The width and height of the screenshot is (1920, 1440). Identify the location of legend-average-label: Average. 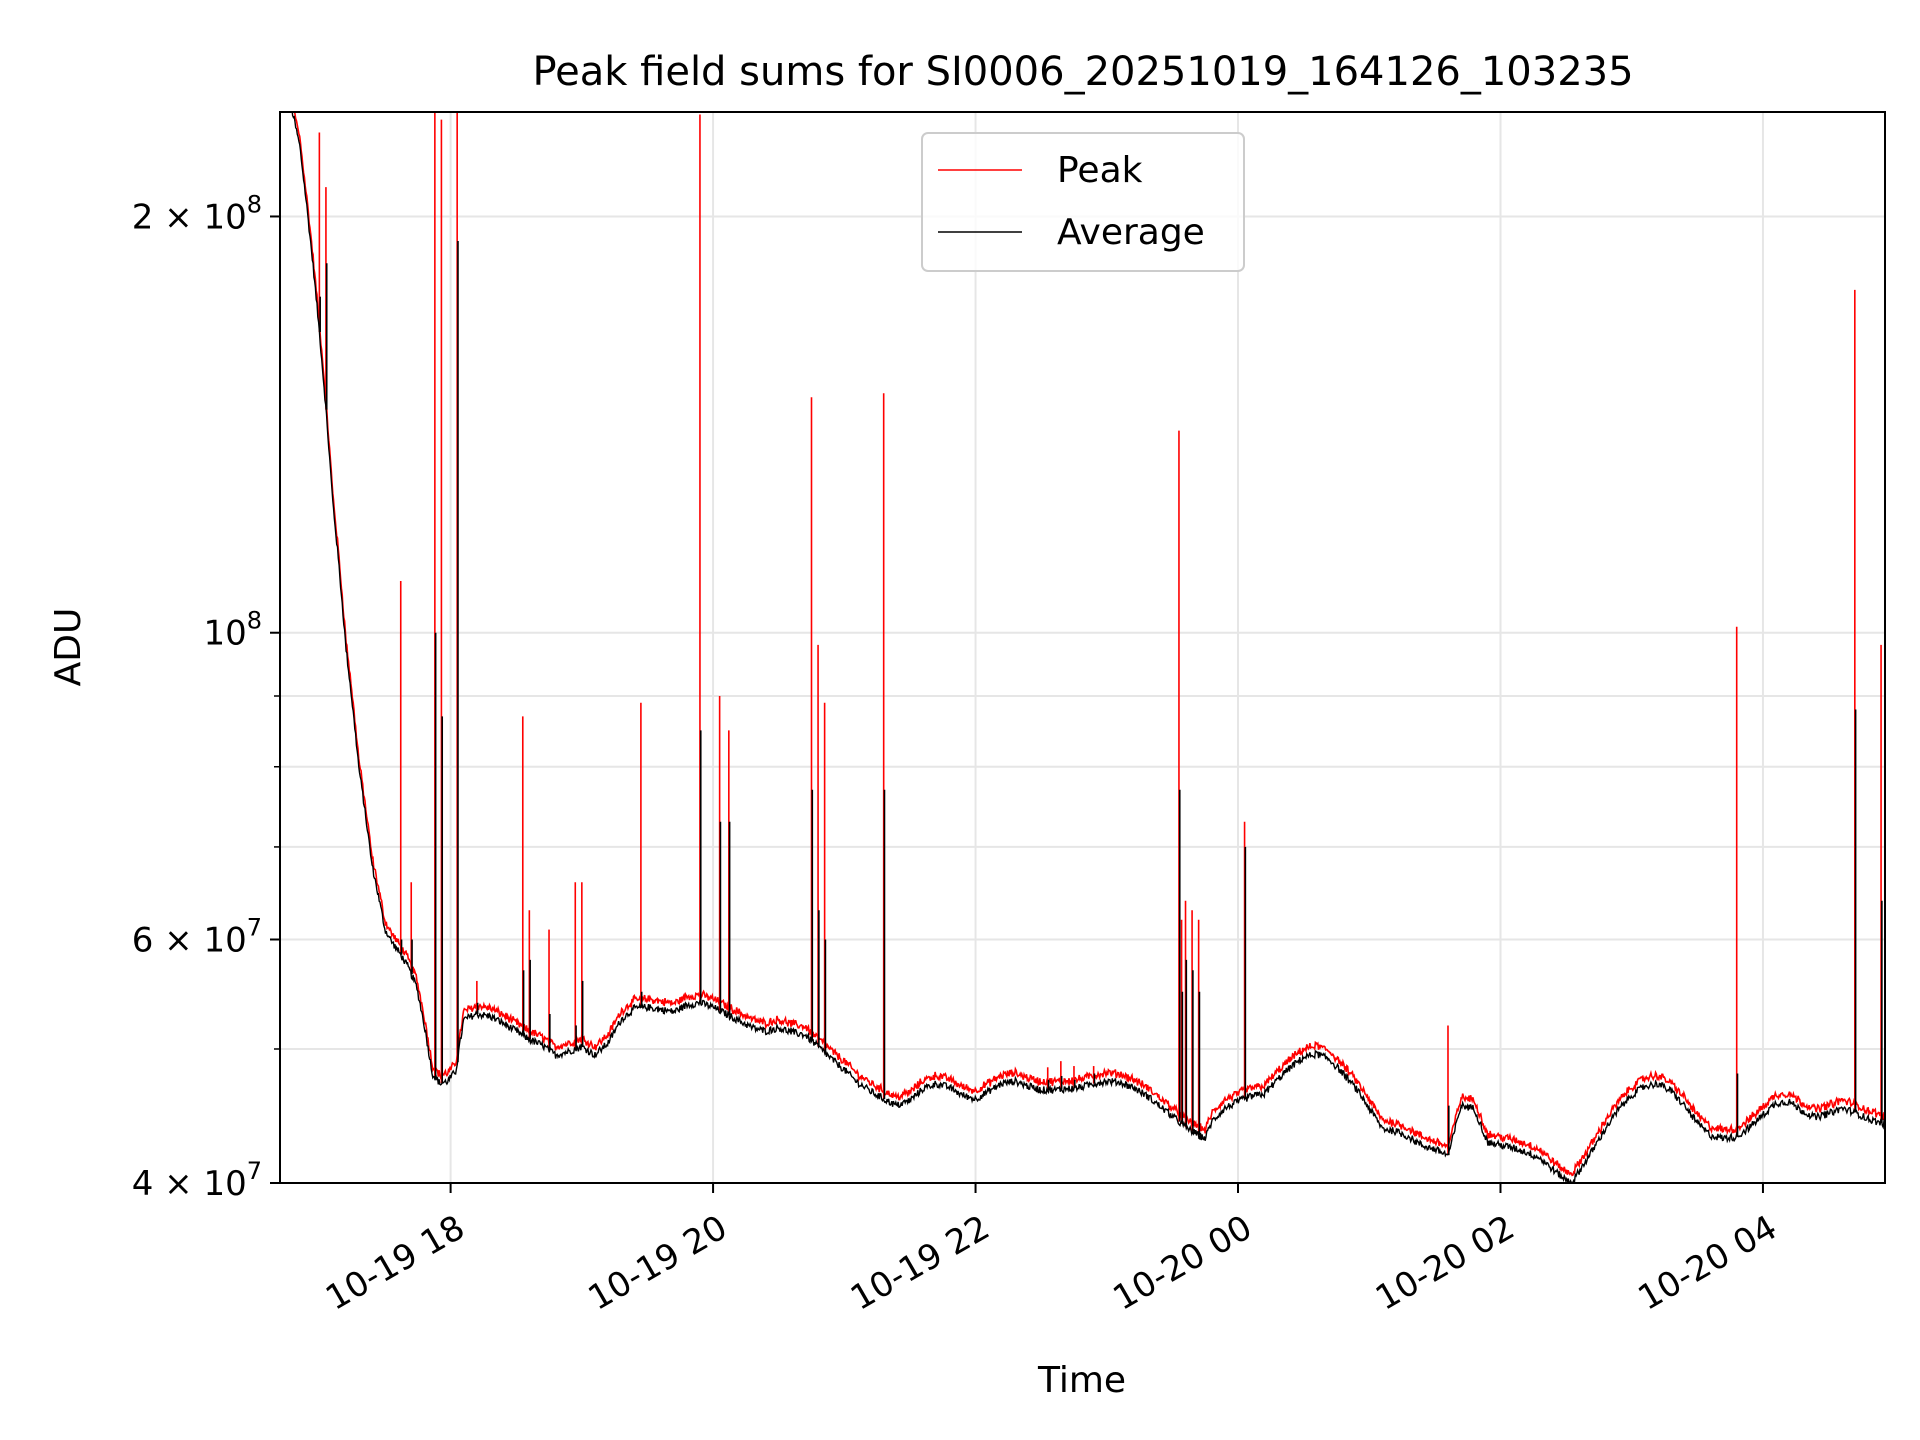
(1131, 232).